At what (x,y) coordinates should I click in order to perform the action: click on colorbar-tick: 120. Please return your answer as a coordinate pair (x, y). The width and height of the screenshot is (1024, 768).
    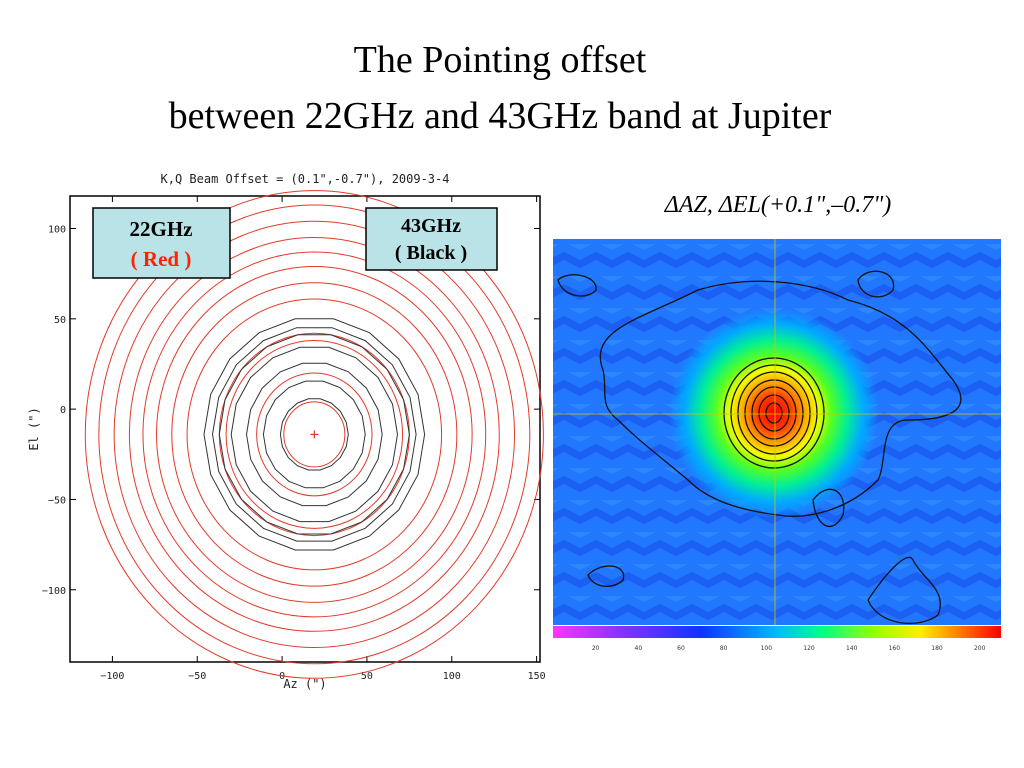
    Looking at the image, I should click on (809, 648).